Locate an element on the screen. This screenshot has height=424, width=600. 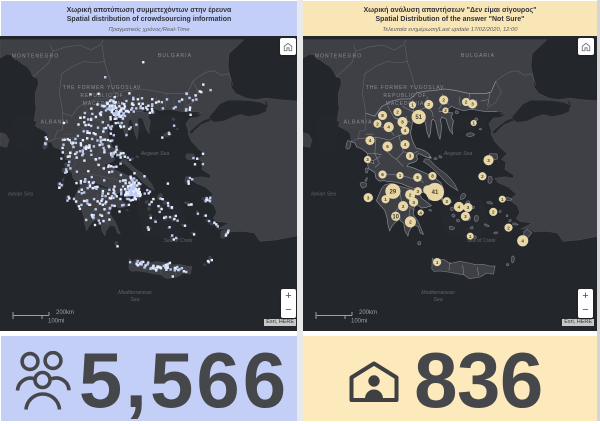
svg-text: 51 is located at coordinates (418, 118).